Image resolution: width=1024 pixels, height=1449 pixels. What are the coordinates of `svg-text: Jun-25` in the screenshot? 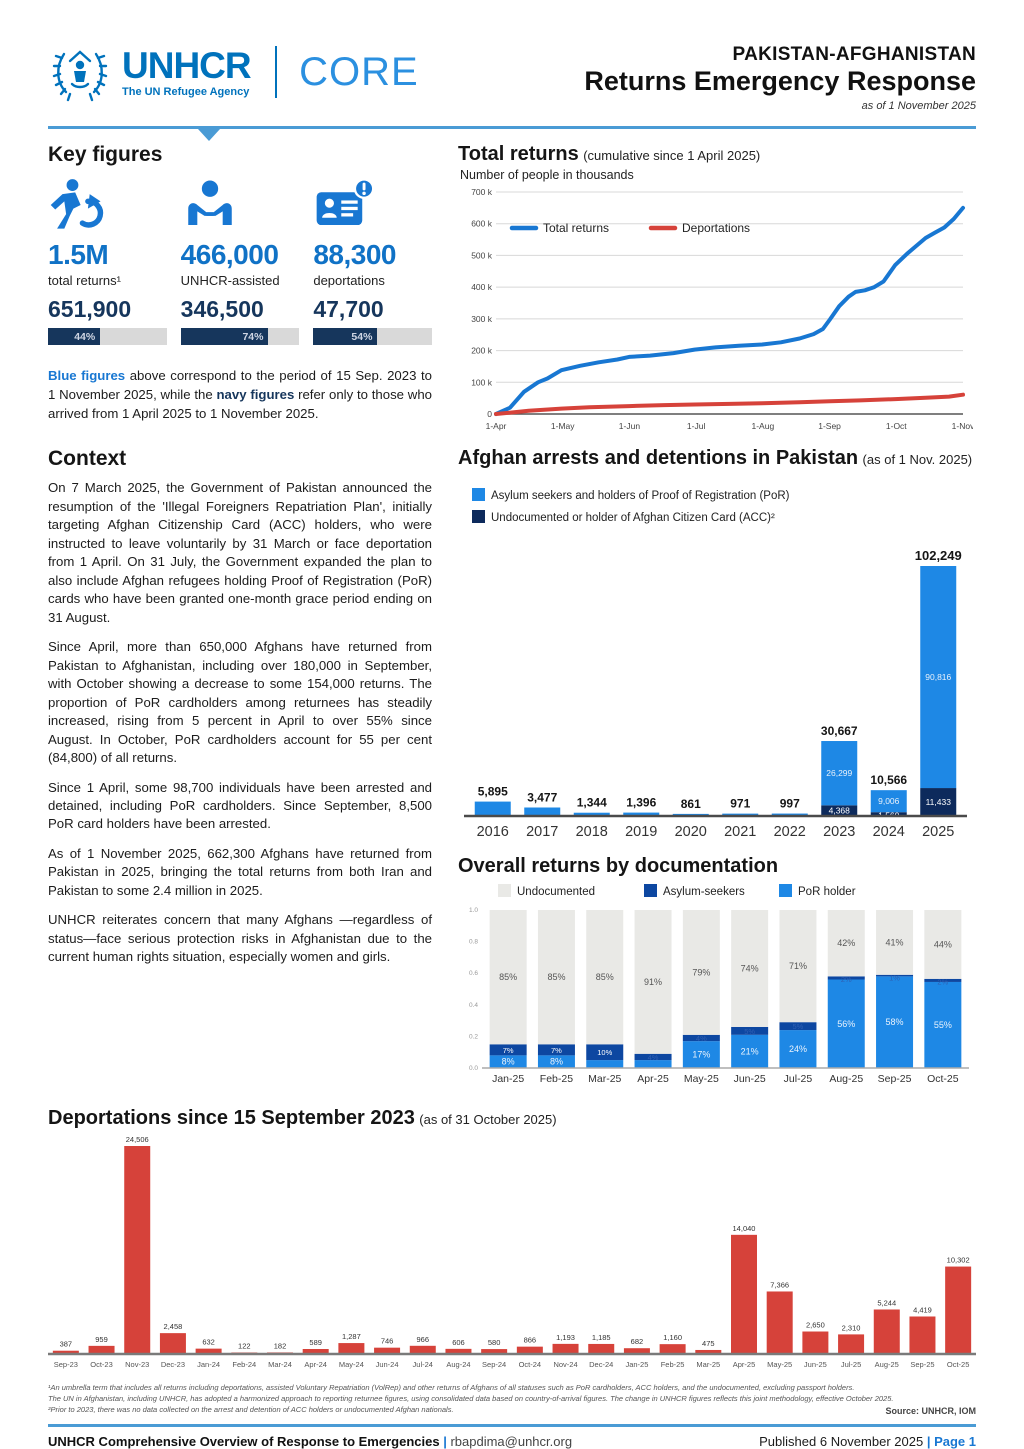 It's located at (815, 1364).